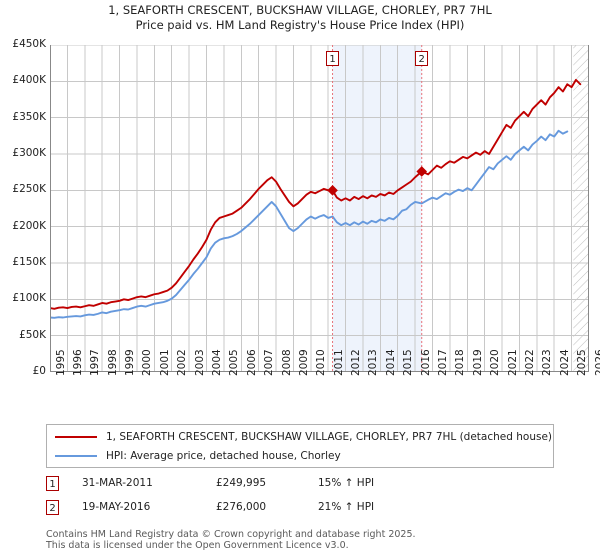 The height and width of the screenshot is (560, 600). I want to click on x-axis-tick-5: 2000, so click(147, 362).